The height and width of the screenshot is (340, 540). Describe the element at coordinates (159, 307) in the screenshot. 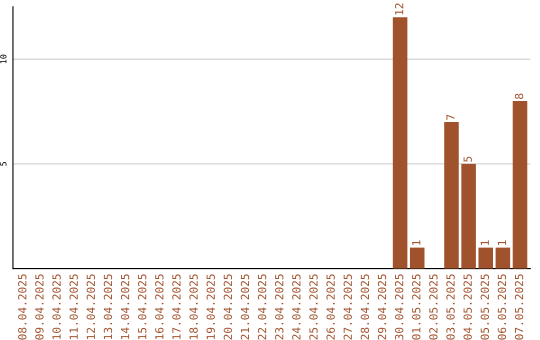

I see `x-tick-label: 16.04.2025` at that location.